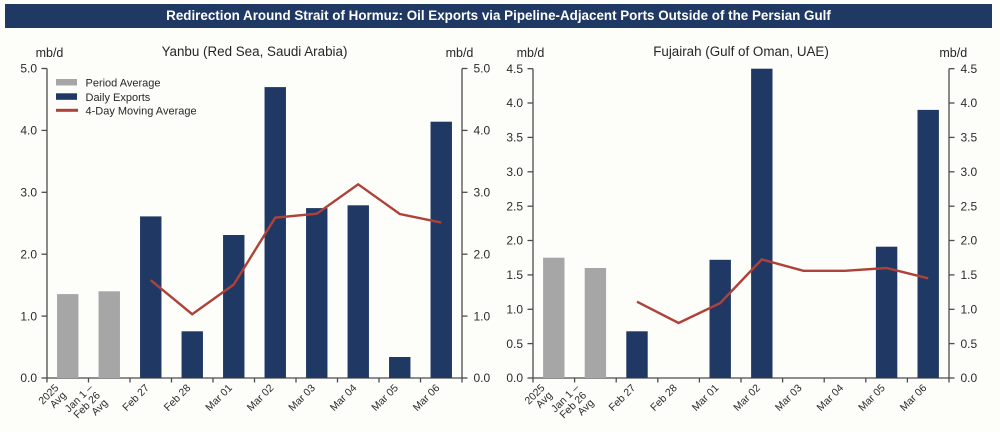 This screenshot has height=432, width=1000. What do you see at coordinates (741, 51) in the screenshot?
I see `svg-text: Fujairah (Gulf of Oman, UAE)` at bounding box center [741, 51].